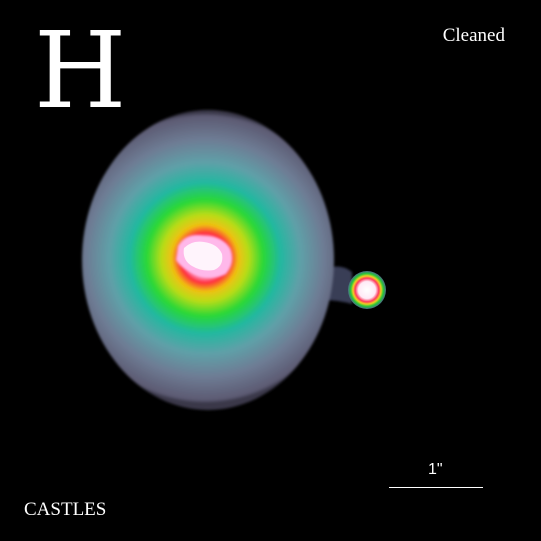 Image resolution: width=541 pixels, height=541 pixels. What do you see at coordinates (473, 35) in the screenshot?
I see `processing-label: Cleaned` at bounding box center [473, 35].